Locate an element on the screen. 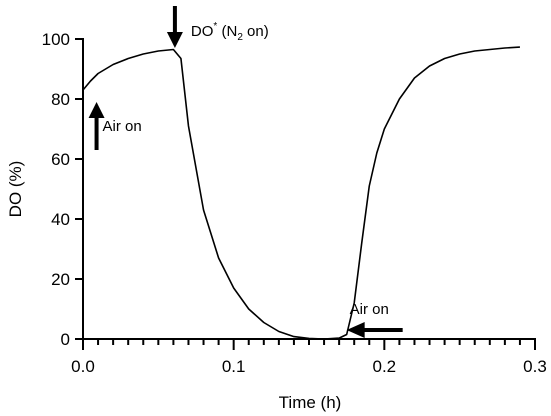  y-tick-label: 80 is located at coordinates (60, 99).